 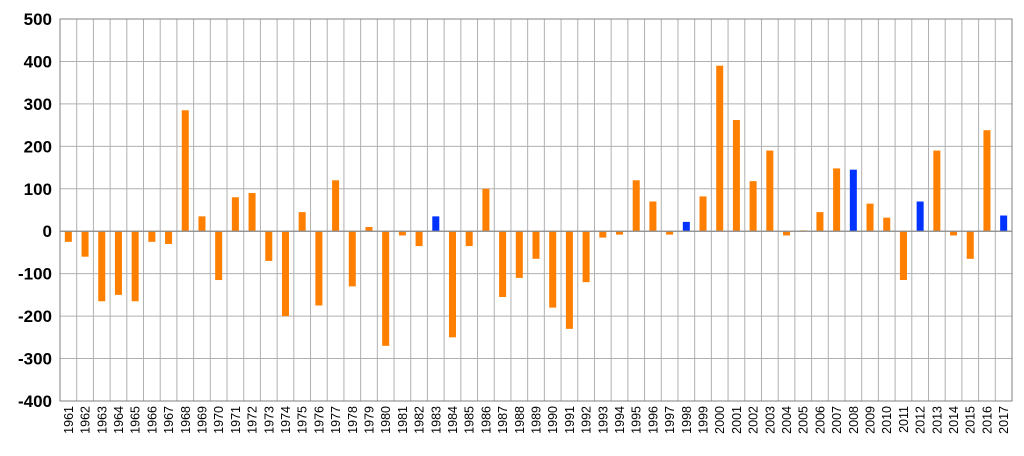 What do you see at coordinates (519, 254) in the screenshot?
I see `bar-1988` at bounding box center [519, 254].